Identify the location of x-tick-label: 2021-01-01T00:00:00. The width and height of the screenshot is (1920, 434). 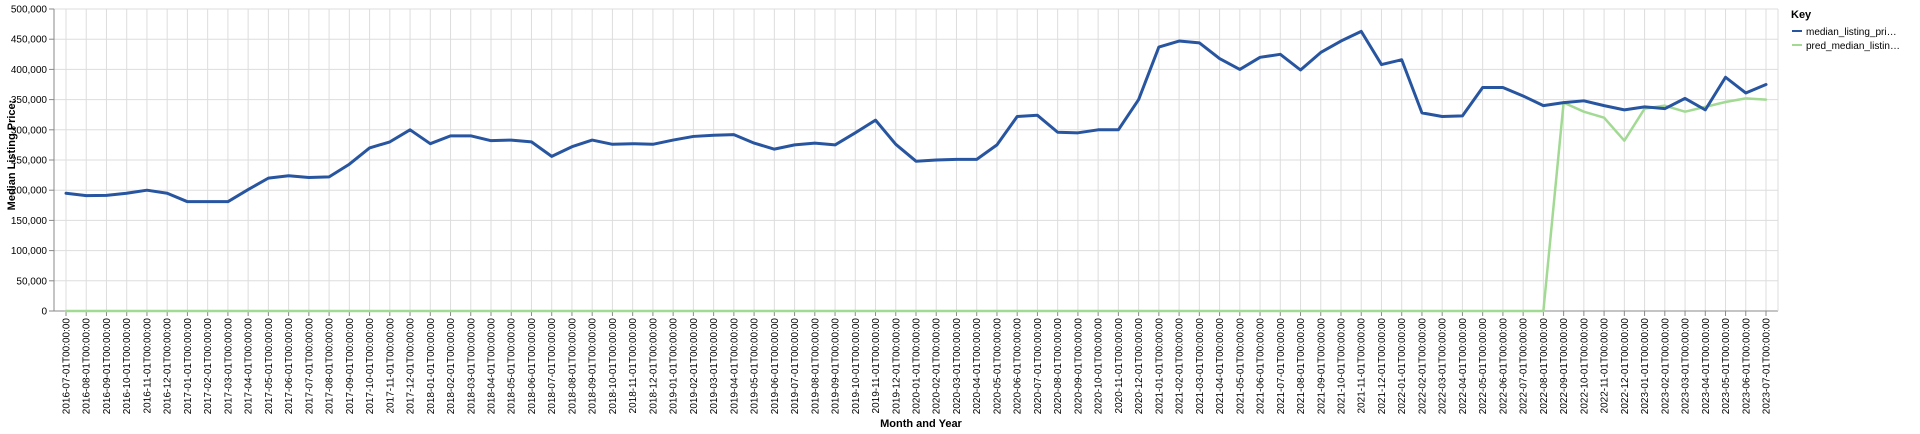
(1159, 366).